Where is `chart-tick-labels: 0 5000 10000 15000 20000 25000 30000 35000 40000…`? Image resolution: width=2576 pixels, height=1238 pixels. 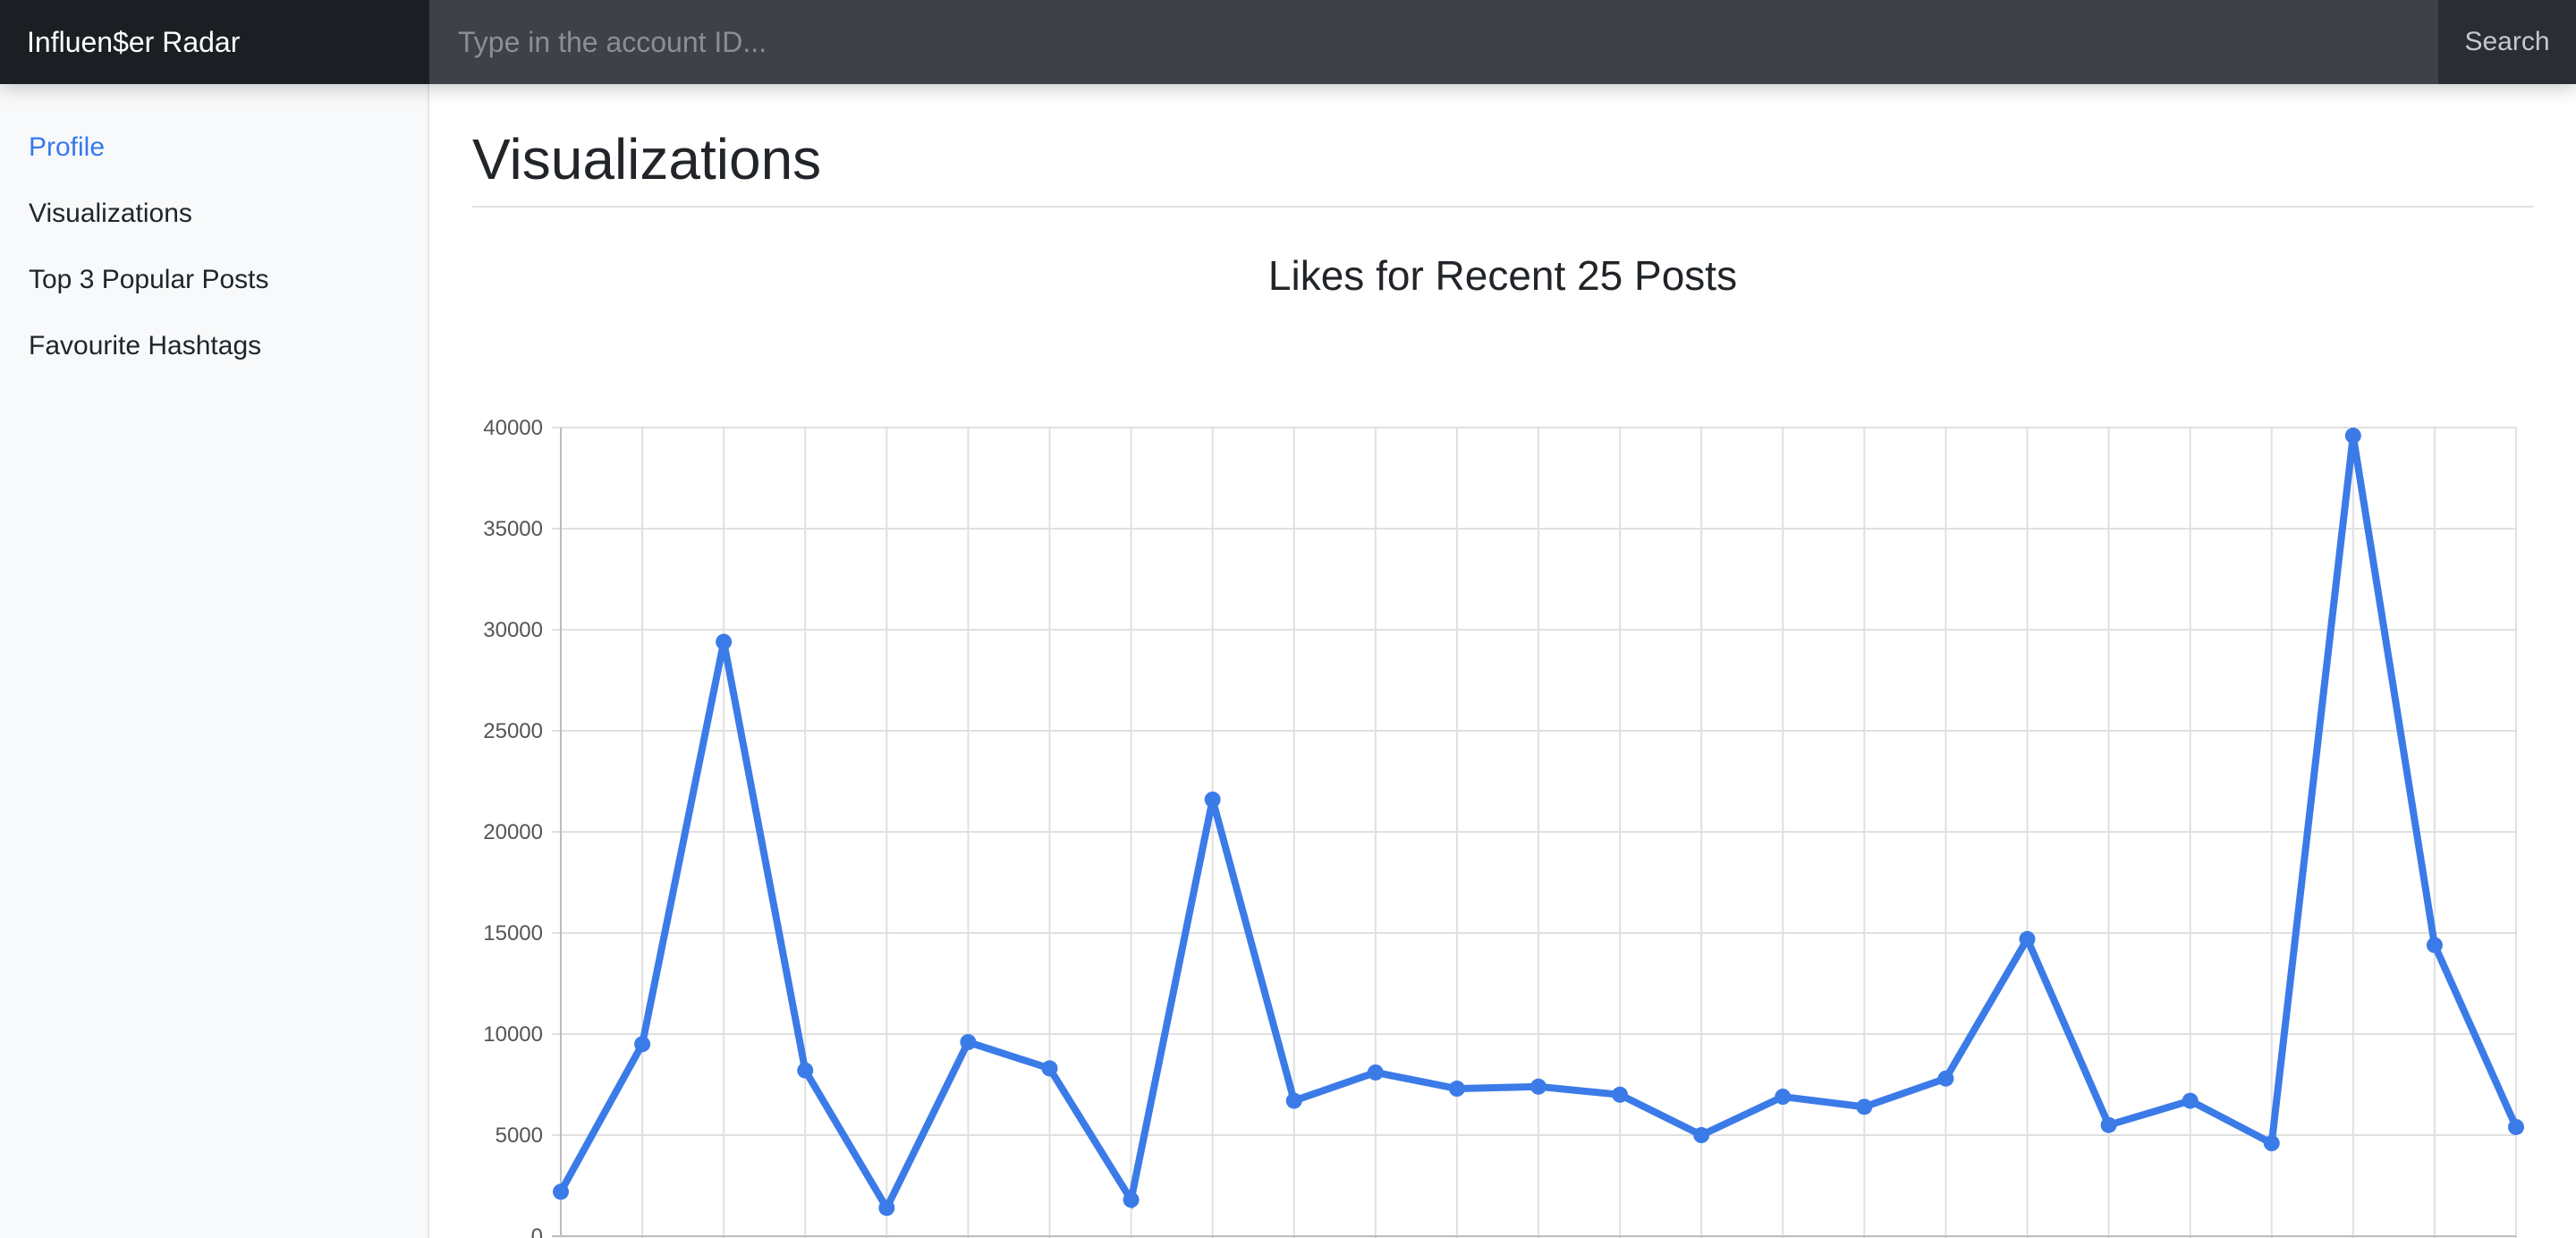
chart-tick-labels: 0 5000 10000 15000 20000 25000 30000 35000 40000… is located at coordinates (513, 827).